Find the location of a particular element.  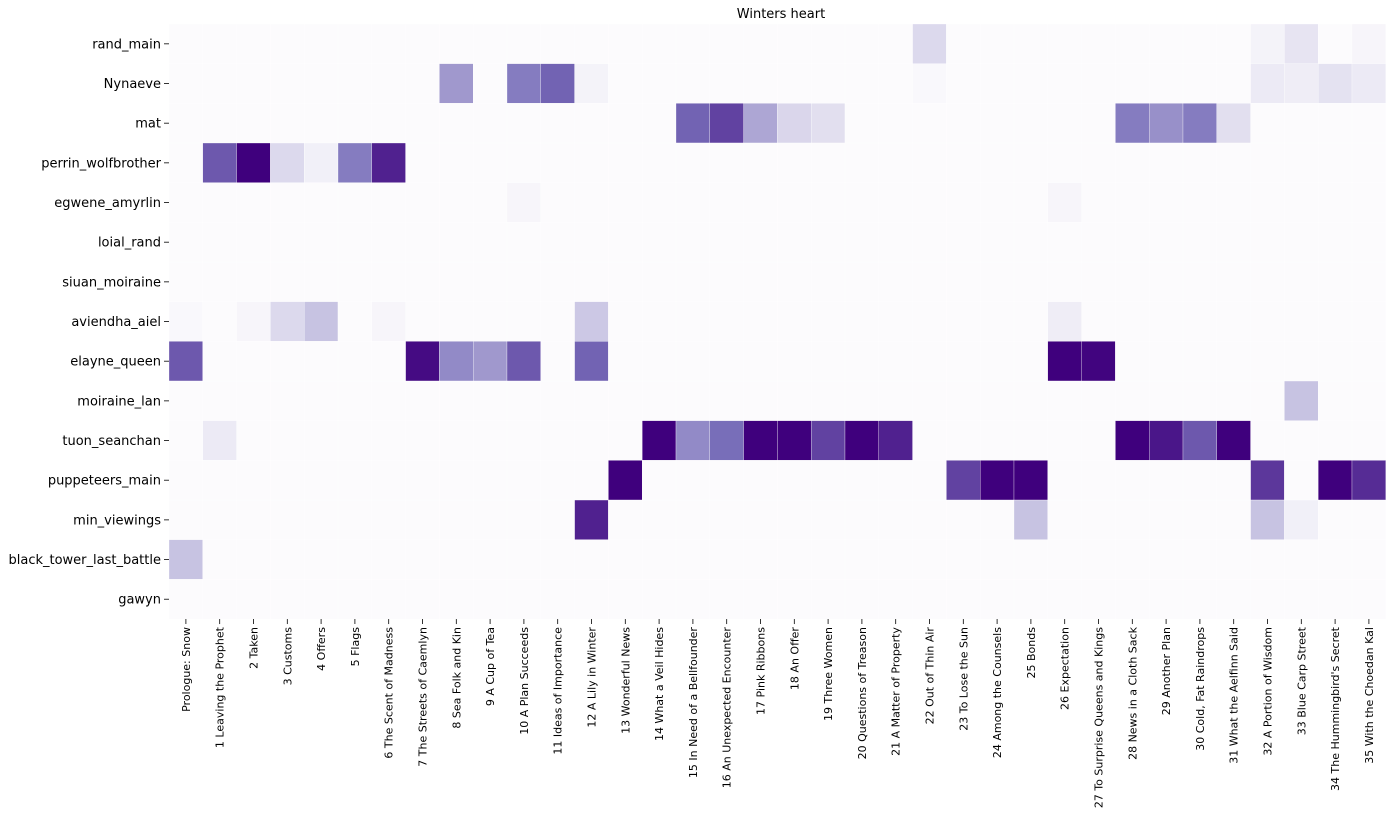

x-tick-label: 9 A Cup of Tea is located at coordinates (490, 666).